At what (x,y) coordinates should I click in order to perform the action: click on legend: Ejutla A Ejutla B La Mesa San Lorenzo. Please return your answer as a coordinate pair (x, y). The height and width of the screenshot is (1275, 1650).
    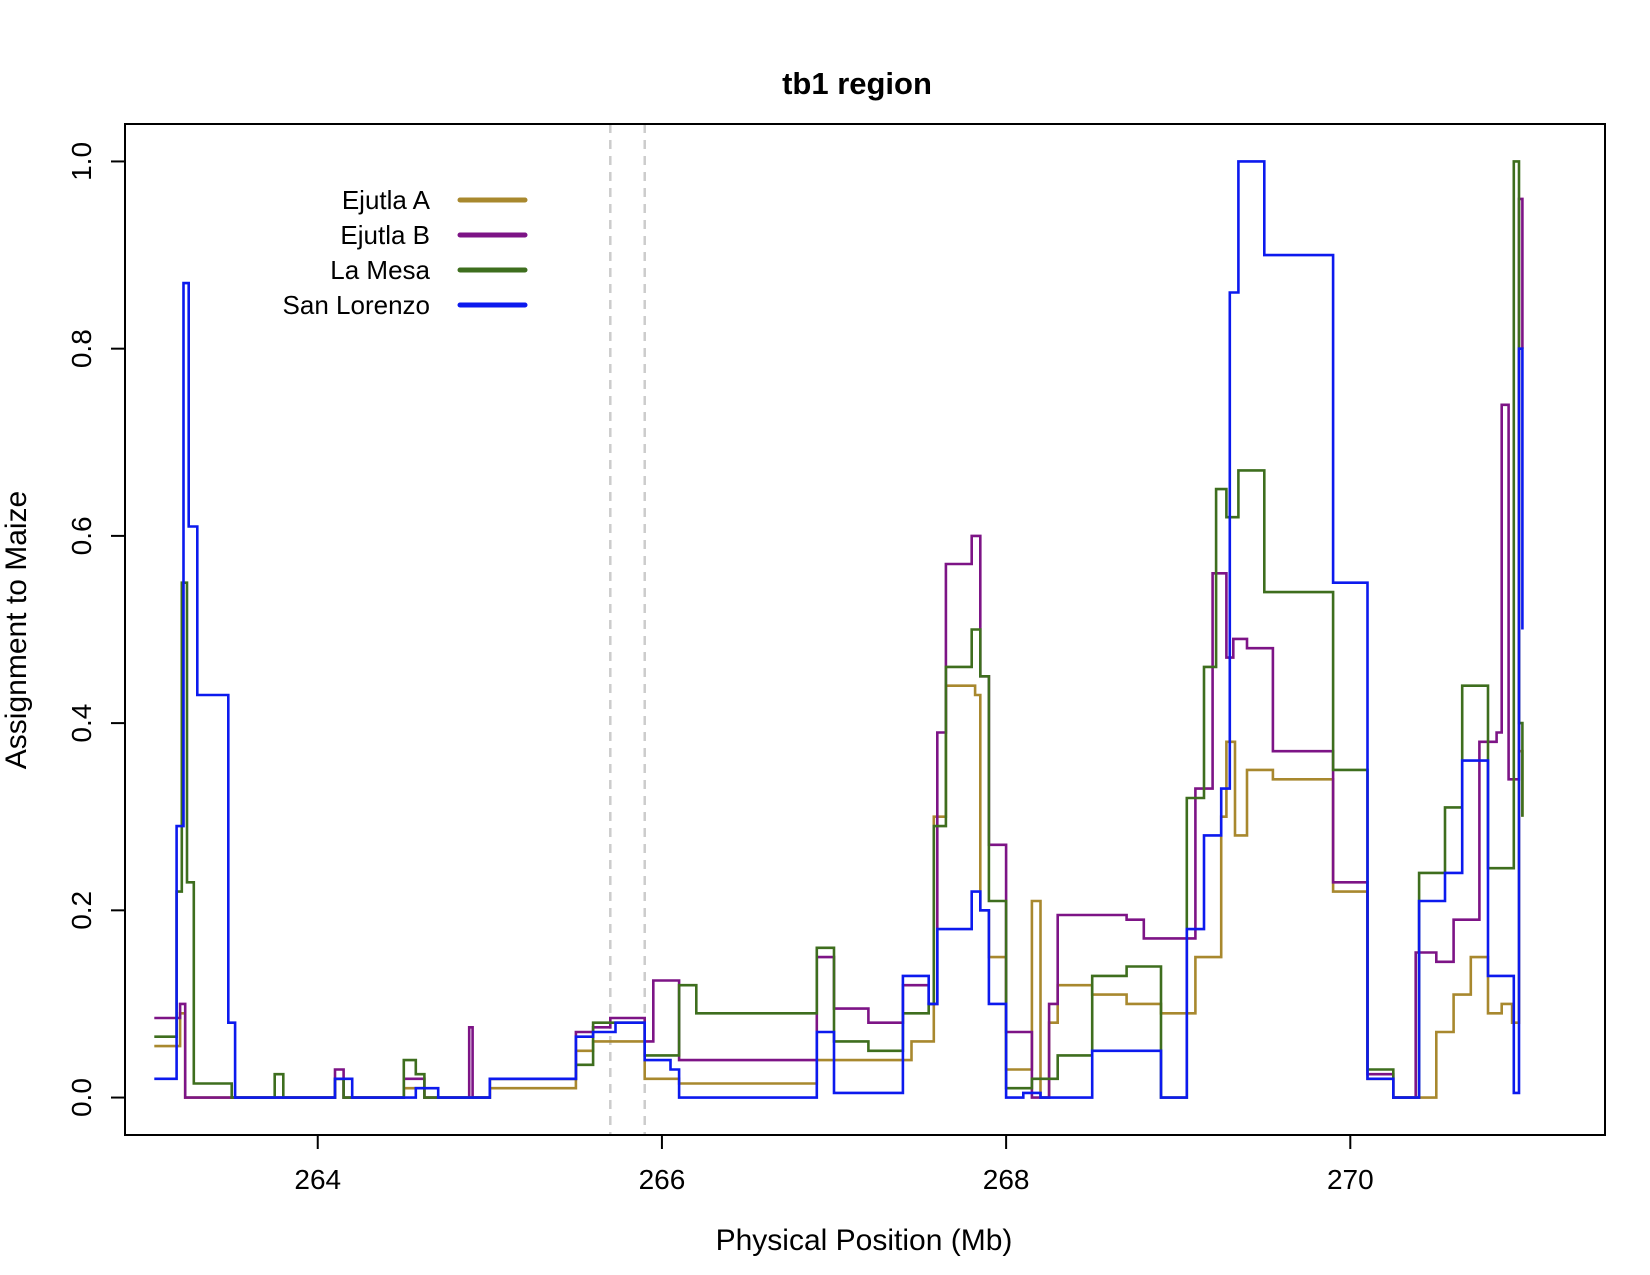
    Looking at the image, I should click on (405, 252).